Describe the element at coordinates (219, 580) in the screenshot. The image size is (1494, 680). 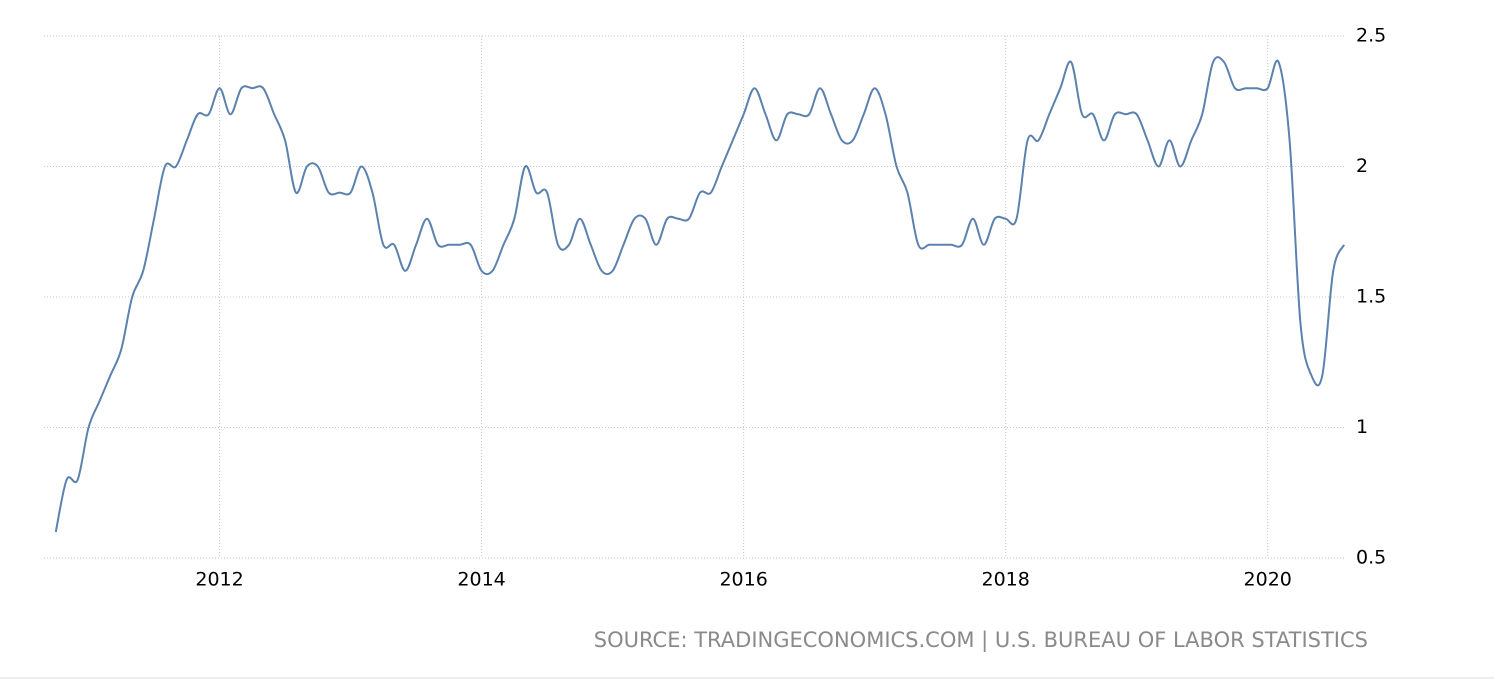
I see `x-tick-label: 2012` at that location.